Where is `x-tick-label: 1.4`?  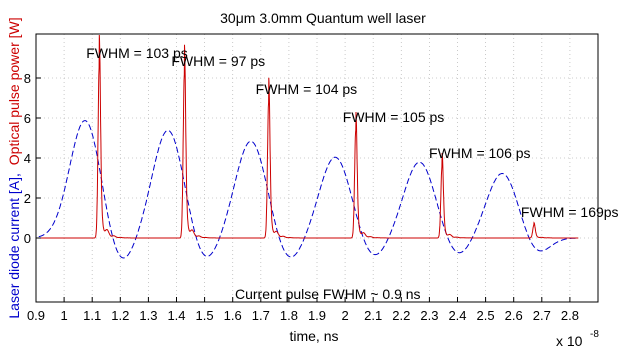
x-tick-label: 1.4 is located at coordinates (176, 315).